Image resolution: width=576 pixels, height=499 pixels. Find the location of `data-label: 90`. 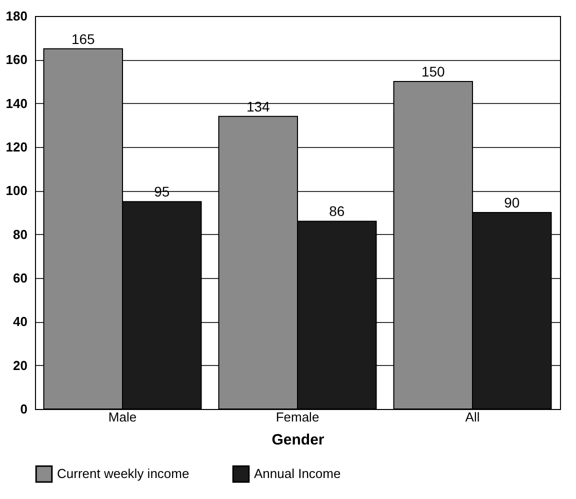

data-label: 90 is located at coordinates (512, 202).